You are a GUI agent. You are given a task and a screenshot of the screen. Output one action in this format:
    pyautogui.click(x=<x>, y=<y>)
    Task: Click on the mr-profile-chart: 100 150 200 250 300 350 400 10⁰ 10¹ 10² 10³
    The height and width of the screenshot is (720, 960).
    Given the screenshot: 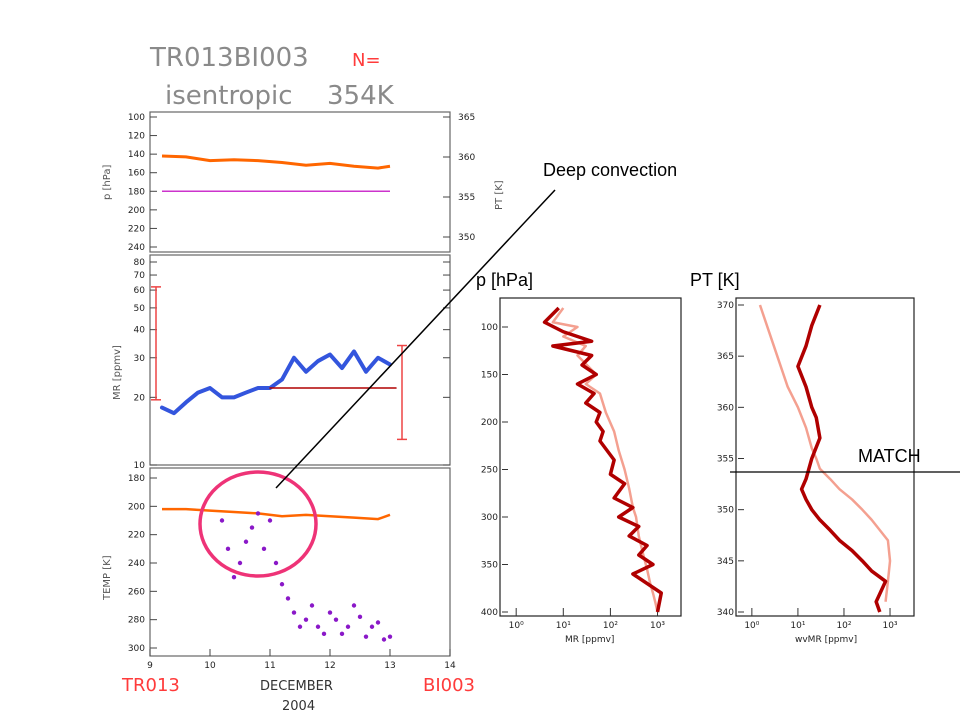 What is the action you would take?
    pyautogui.click(x=573, y=468)
    